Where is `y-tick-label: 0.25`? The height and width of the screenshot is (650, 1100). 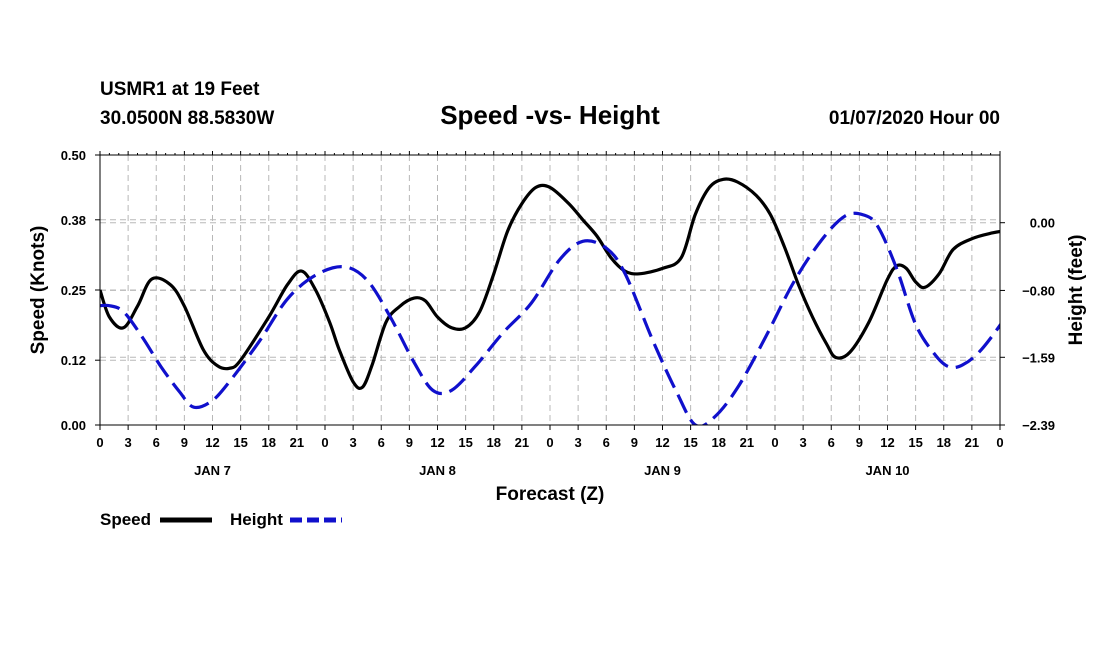
y-tick-label: 0.25 is located at coordinates (73, 290).